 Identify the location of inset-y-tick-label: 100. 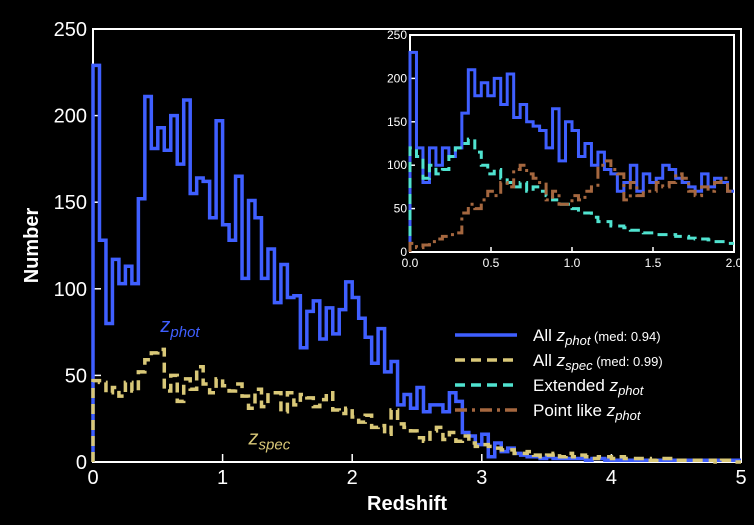
(397, 165).